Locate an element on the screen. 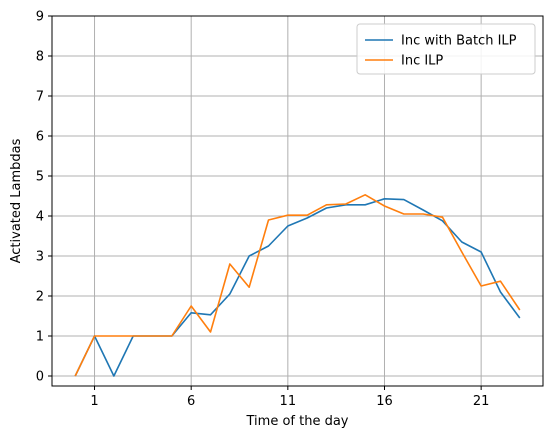 The height and width of the screenshot is (438, 557). y-tick-label: 3 is located at coordinates (40, 257).